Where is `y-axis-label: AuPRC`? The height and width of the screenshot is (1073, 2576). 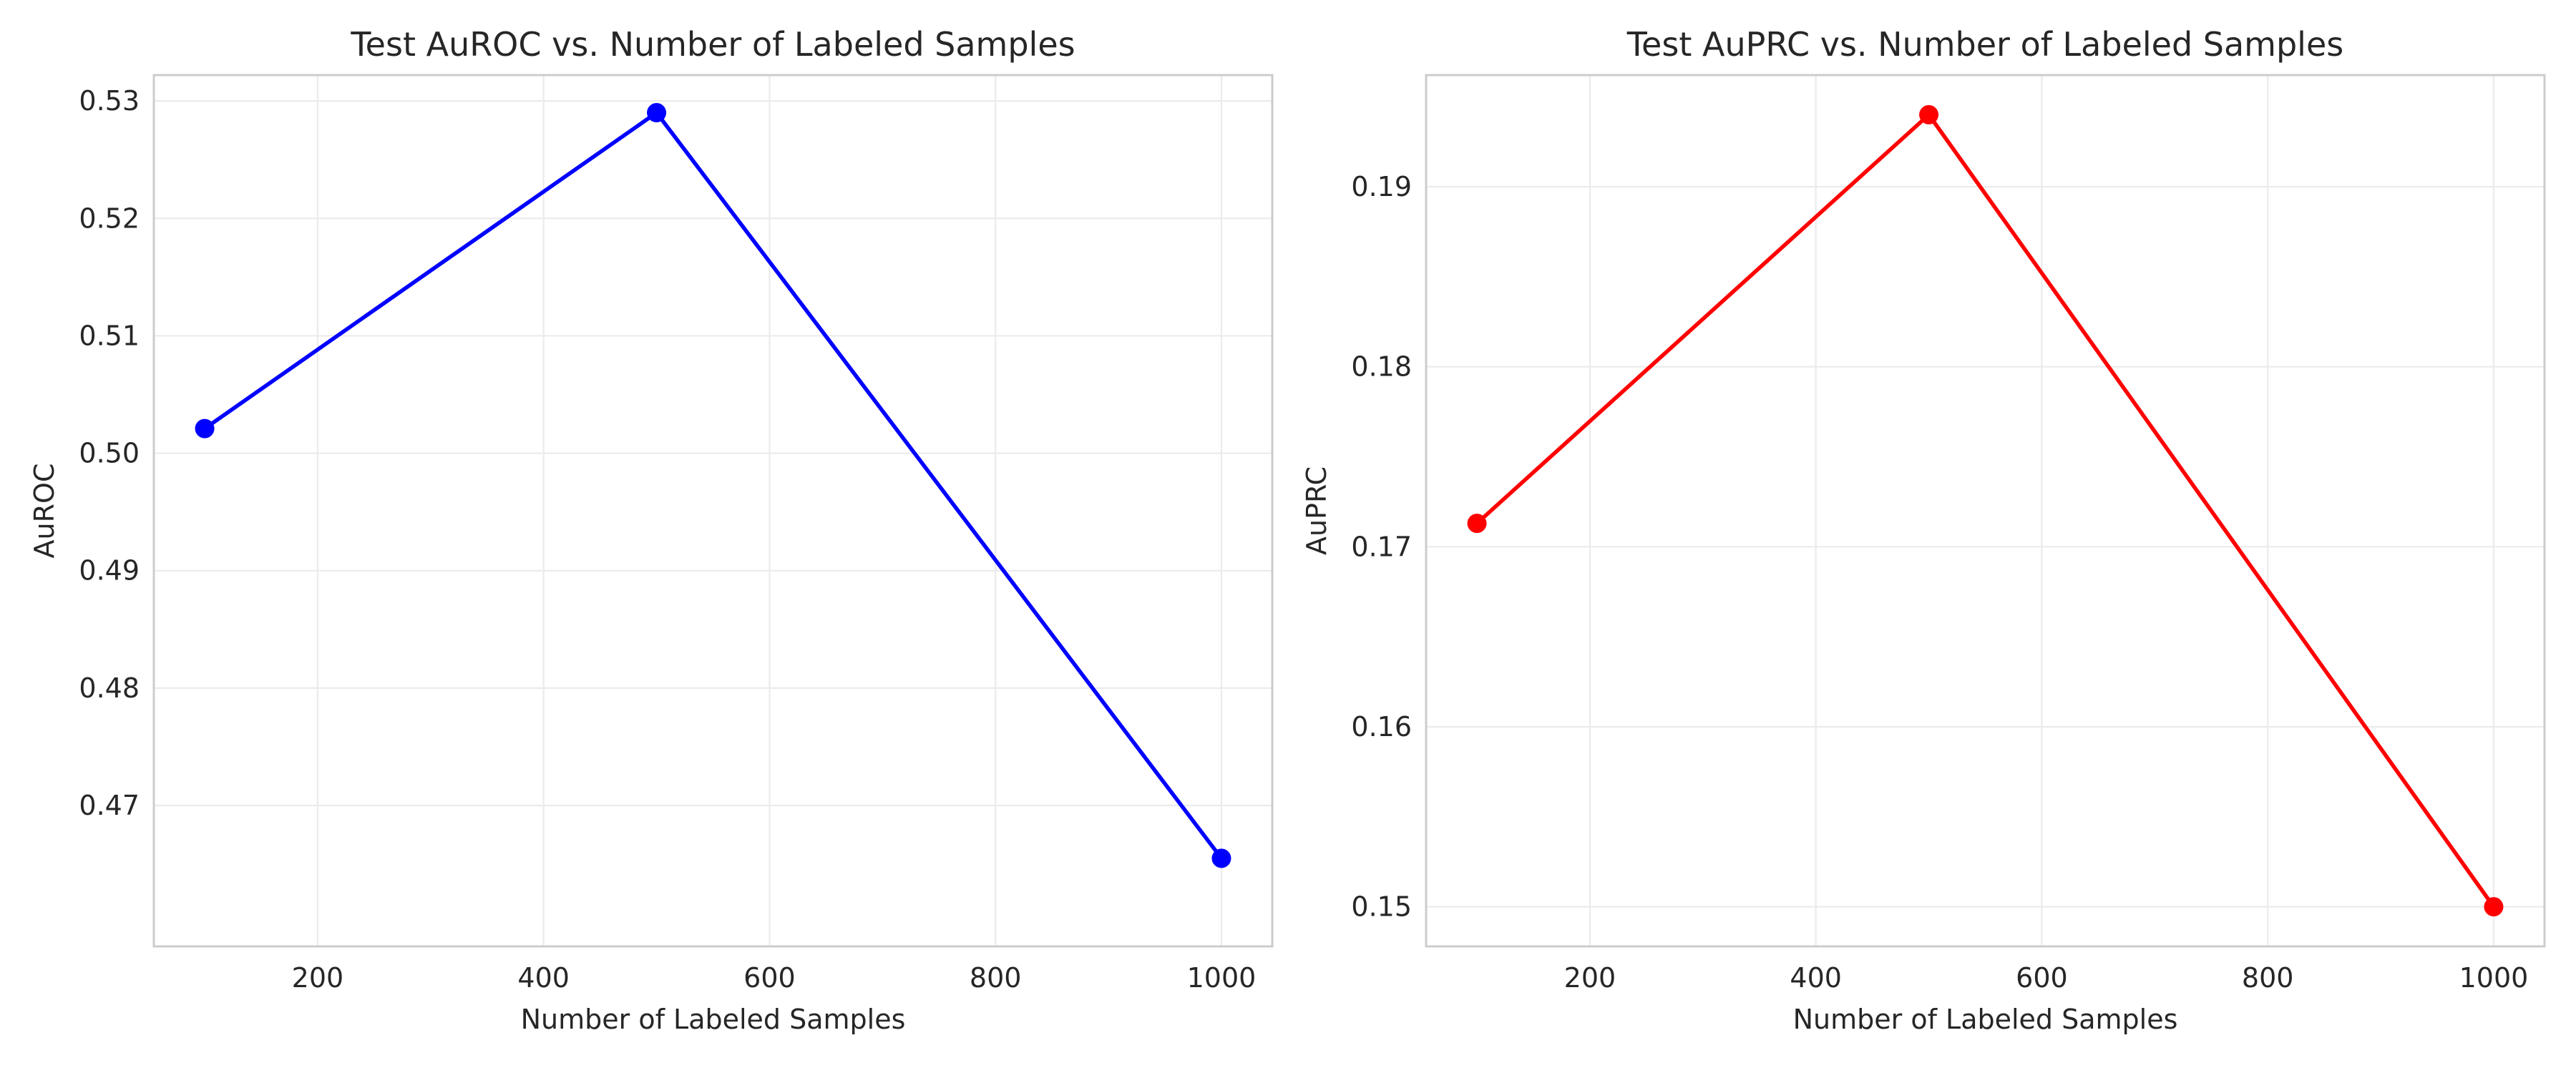 y-axis-label: AuPRC is located at coordinates (1316, 510).